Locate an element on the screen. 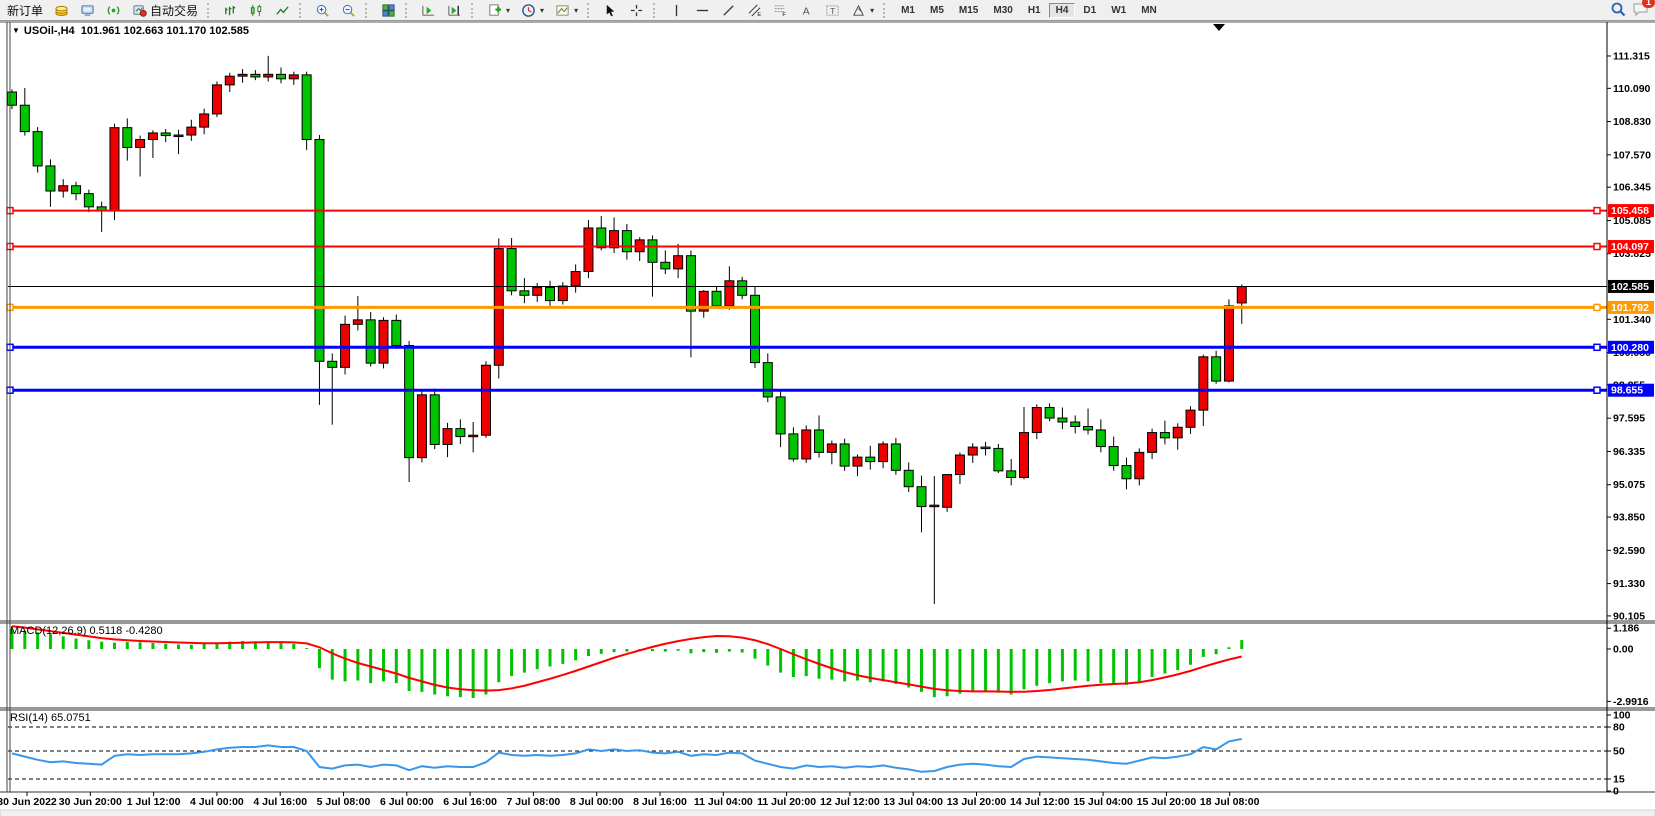 This screenshot has width=1655, height=816. chart-shift-button is located at coordinates (454, 10).